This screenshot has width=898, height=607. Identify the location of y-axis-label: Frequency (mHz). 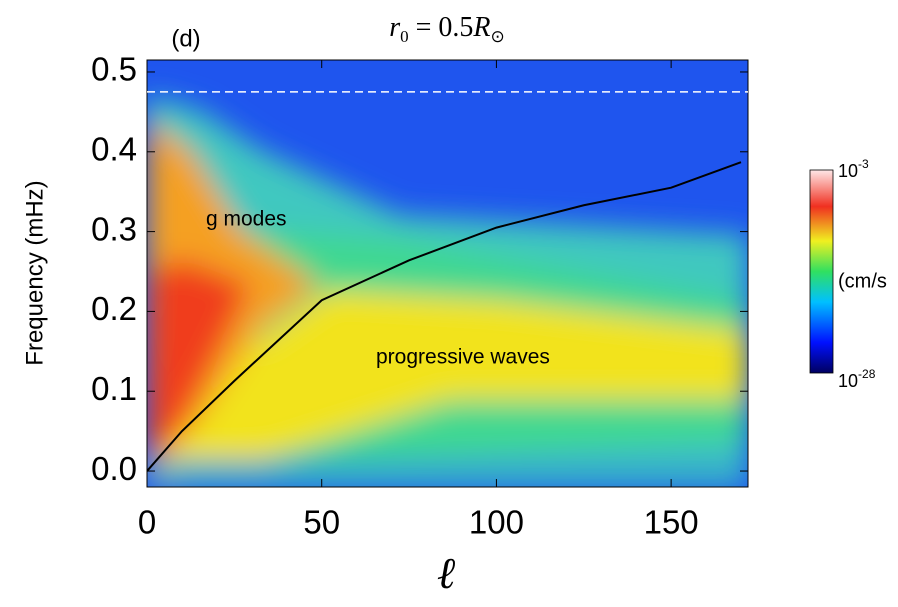
(34, 272).